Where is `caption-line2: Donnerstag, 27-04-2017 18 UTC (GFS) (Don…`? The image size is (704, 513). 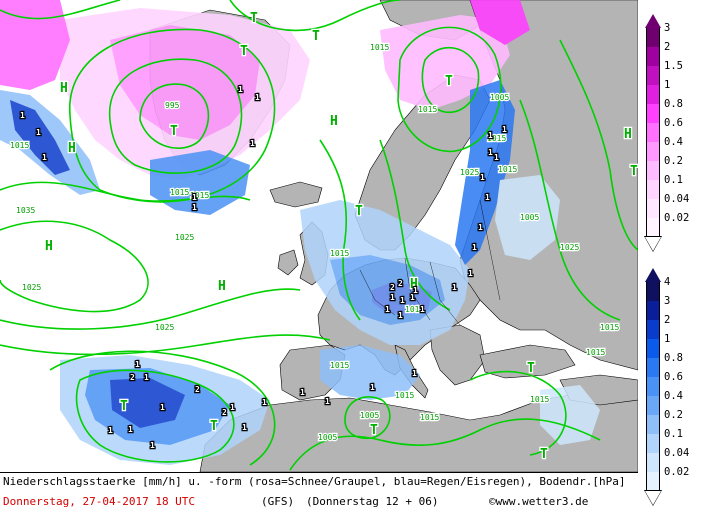 caption-line2: Donnerstag, 27-04-2017 18 UTC (GFS) (Don… is located at coordinates (295, 501).